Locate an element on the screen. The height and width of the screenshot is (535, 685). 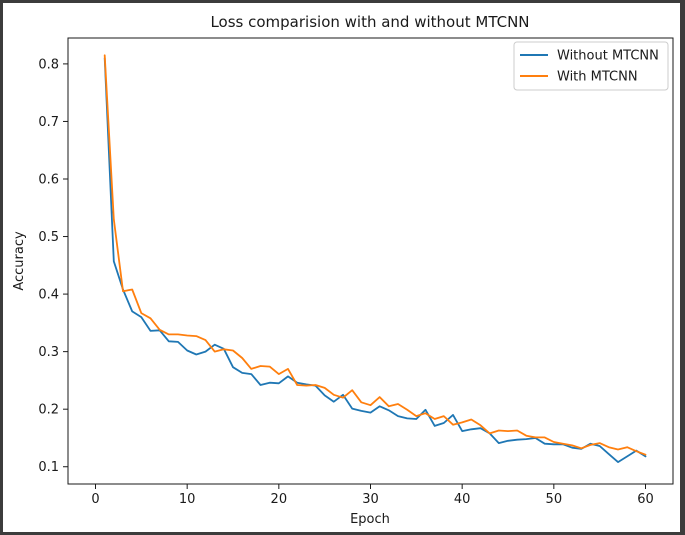
y-tick-label: 0.3 is located at coordinates (48, 352).